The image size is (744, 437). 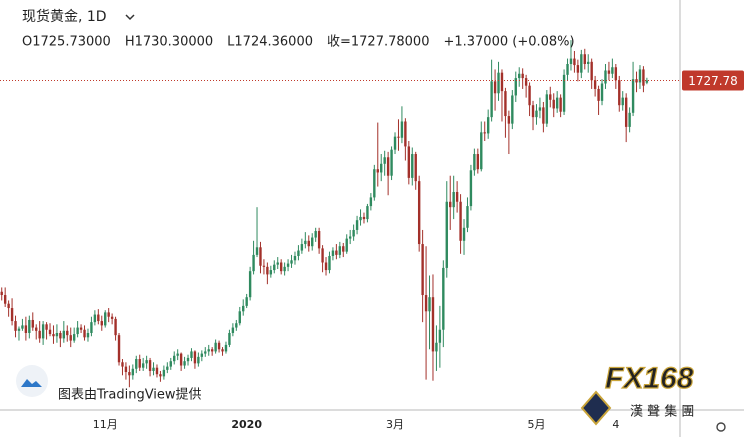 What do you see at coordinates (130, 17) in the screenshot?
I see `interval-dropdown` at bounding box center [130, 17].